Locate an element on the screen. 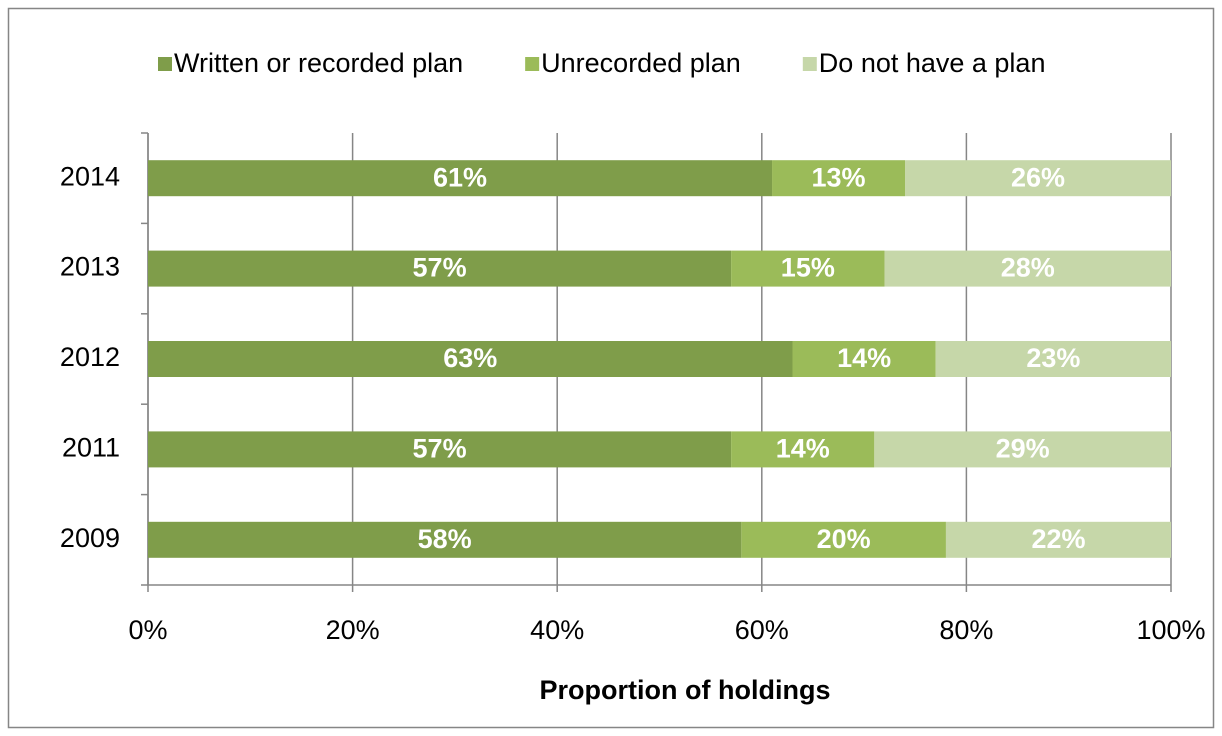 The width and height of the screenshot is (1222, 736). data-label: 15% is located at coordinates (808, 268).